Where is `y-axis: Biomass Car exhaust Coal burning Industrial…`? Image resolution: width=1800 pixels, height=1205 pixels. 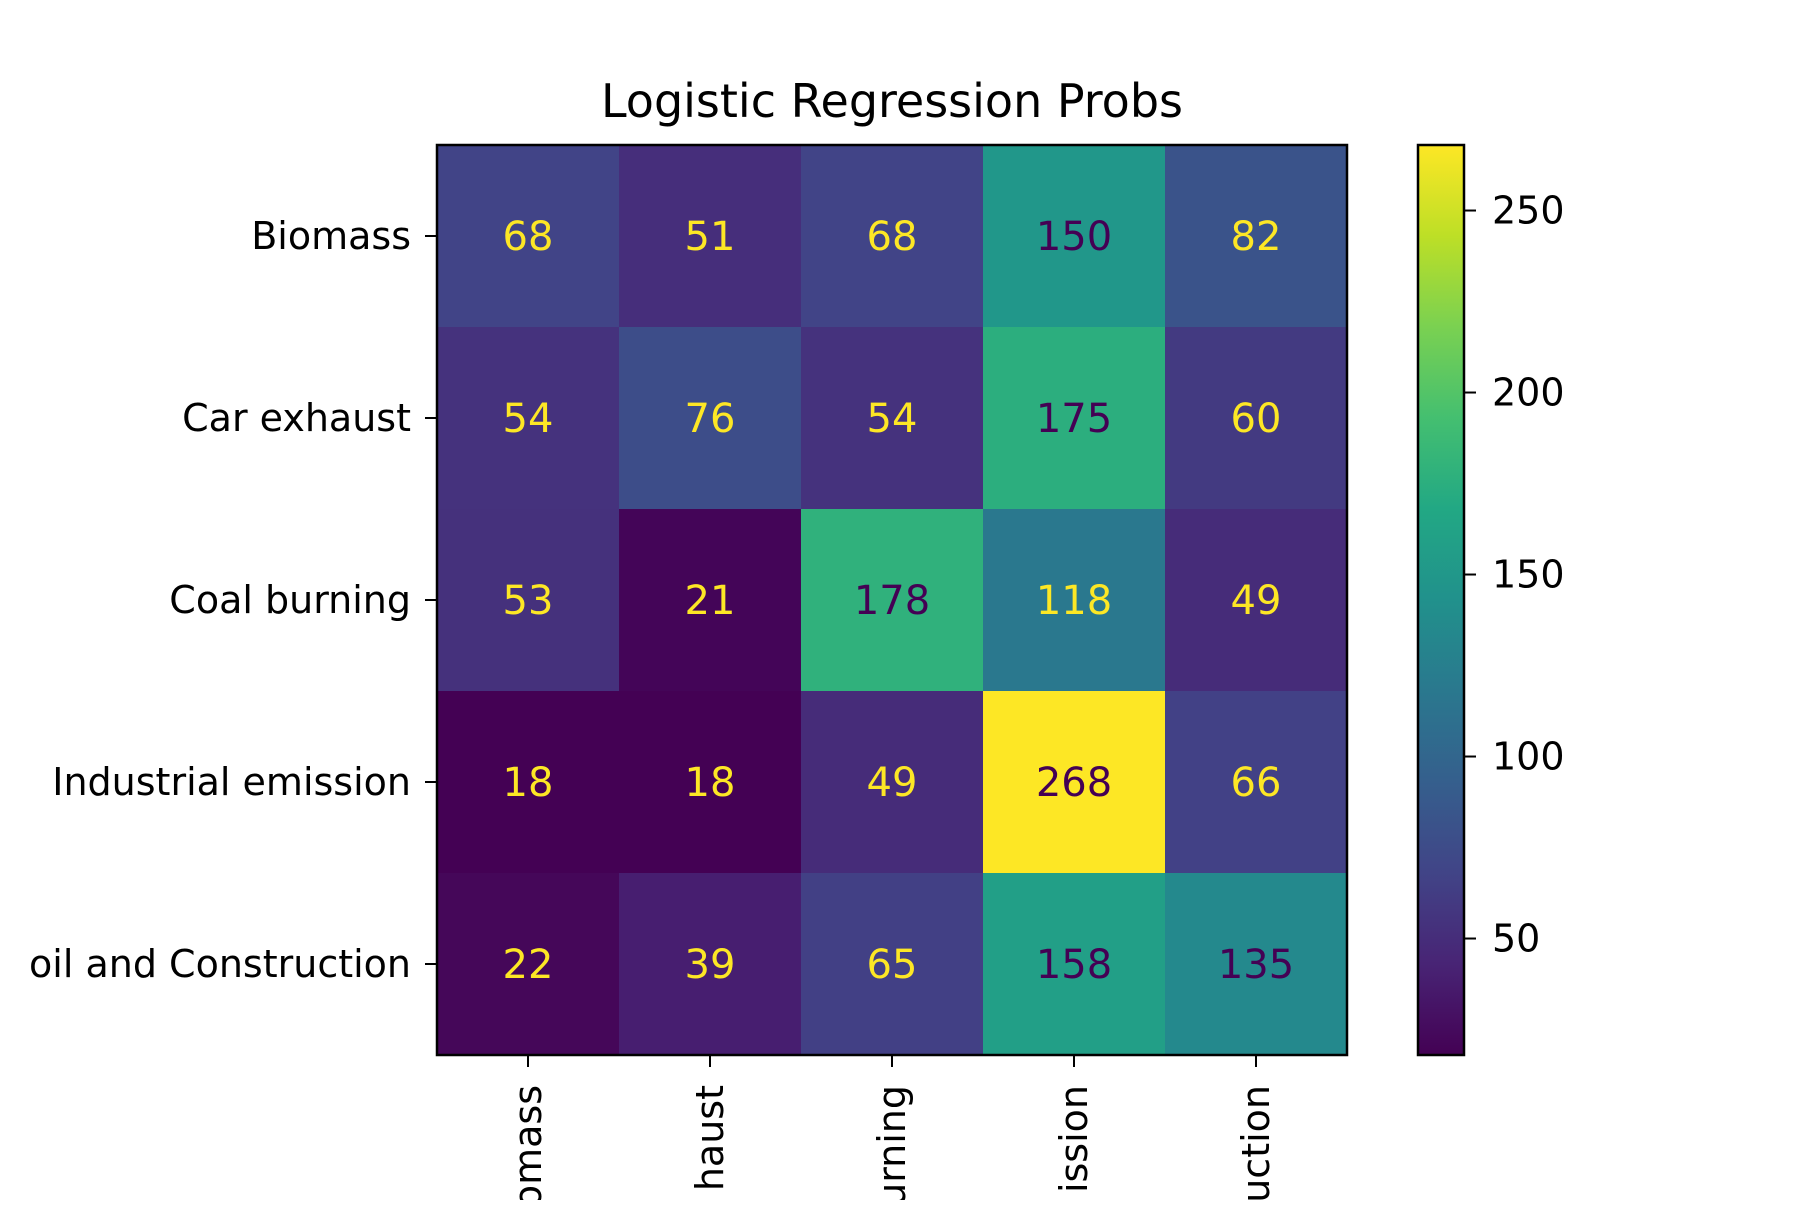 y-axis: Biomass Car exhaust Coal burning Industrial… is located at coordinates (233, 600).